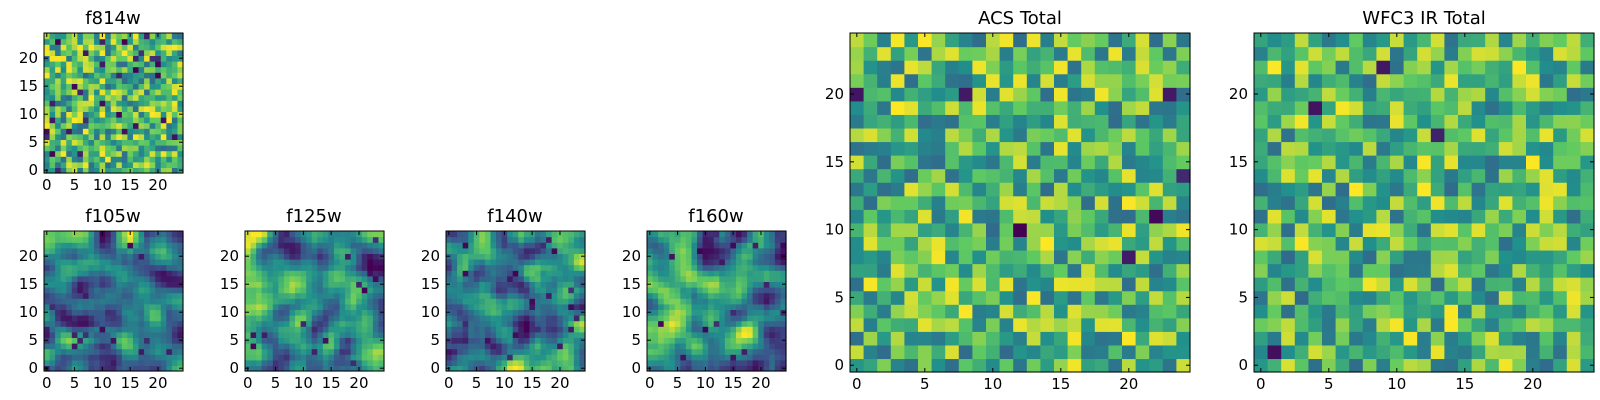  I want to click on ytick-label-f125w-0: 0, so click(234, 368).